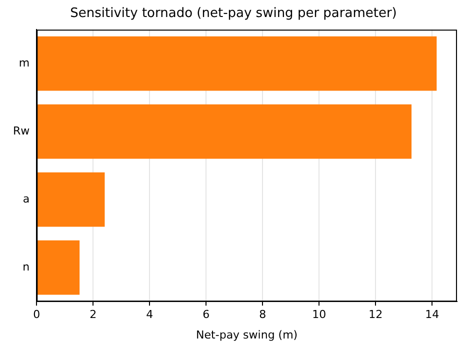 The image size is (465, 354). What do you see at coordinates (150, 315) in the screenshot?
I see `x-tick-label: 4` at bounding box center [150, 315].